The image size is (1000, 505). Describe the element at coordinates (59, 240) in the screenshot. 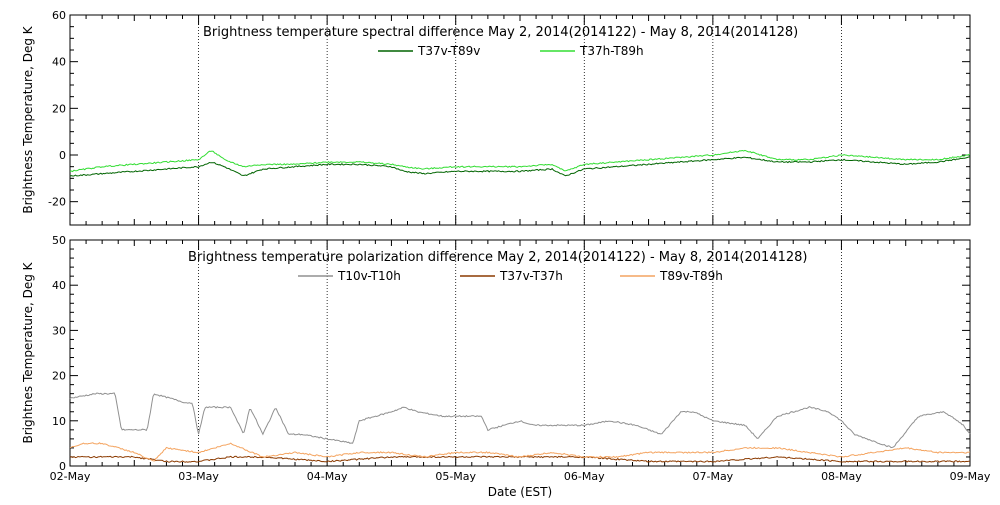

I see `y-tick-label: 50` at that location.